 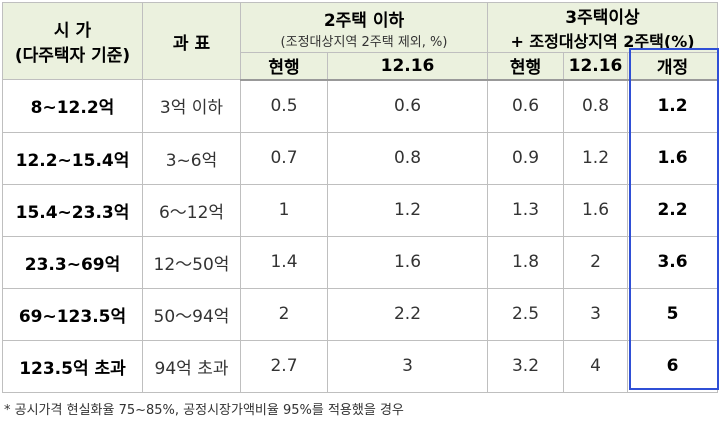 I want to click on table-cell: 3.6, so click(x=672, y=262).